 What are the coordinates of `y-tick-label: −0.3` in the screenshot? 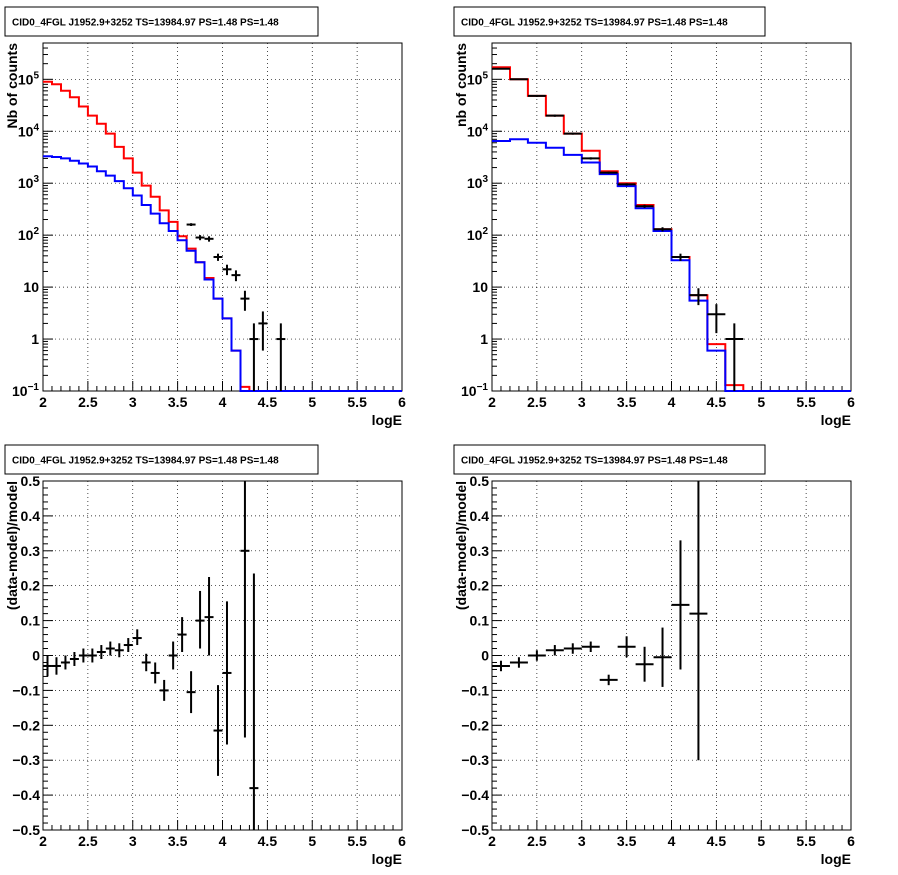 It's located at (475, 760).